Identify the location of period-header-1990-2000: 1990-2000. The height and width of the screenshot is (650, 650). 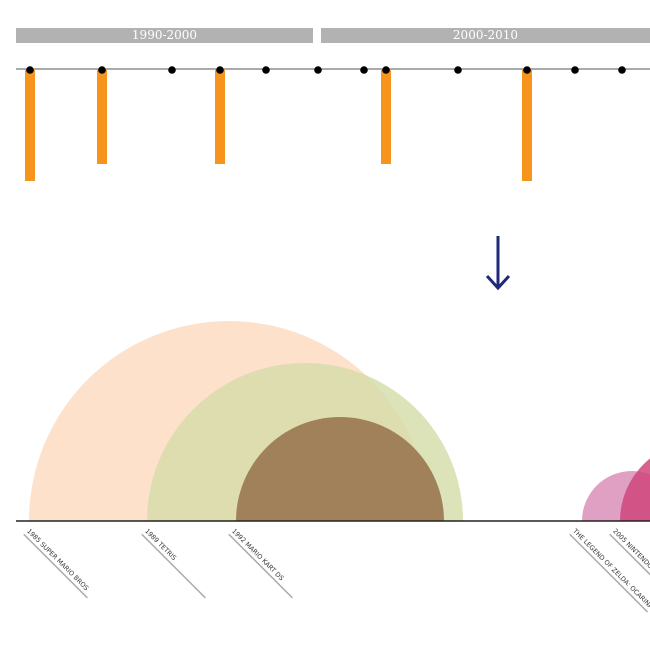
(164, 35).